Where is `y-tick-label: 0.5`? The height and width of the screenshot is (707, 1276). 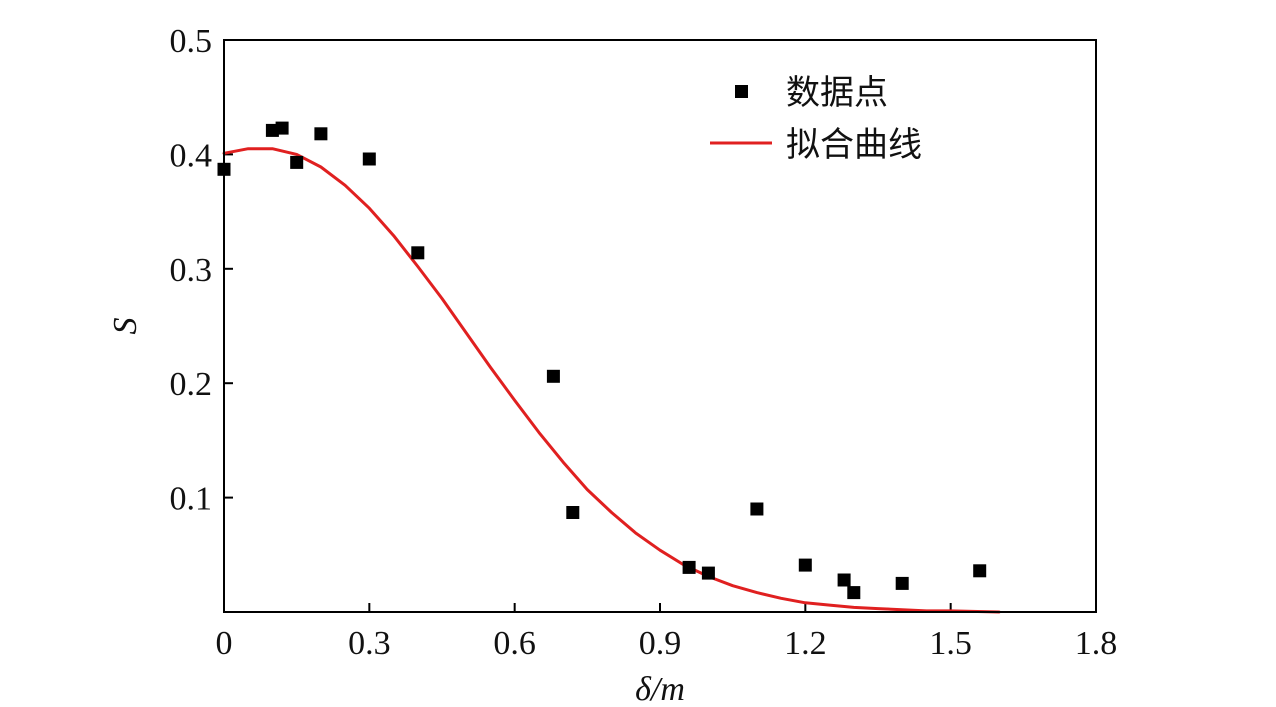 y-tick-label: 0.5 is located at coordinates (191, 41).